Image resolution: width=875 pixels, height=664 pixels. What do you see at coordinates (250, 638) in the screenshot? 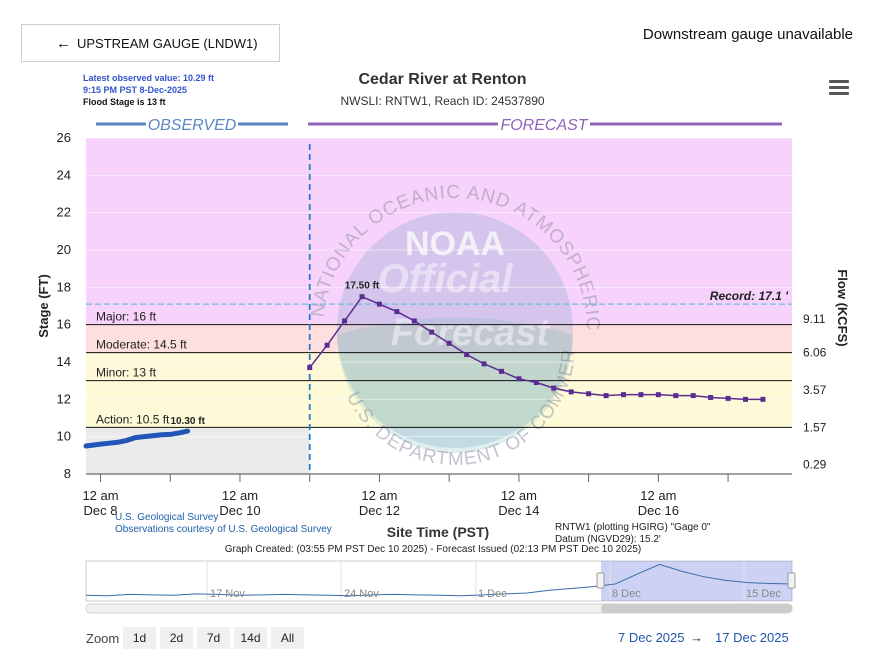
I see `zoom-14d-button: 14d` at bounding box center [250, 638].